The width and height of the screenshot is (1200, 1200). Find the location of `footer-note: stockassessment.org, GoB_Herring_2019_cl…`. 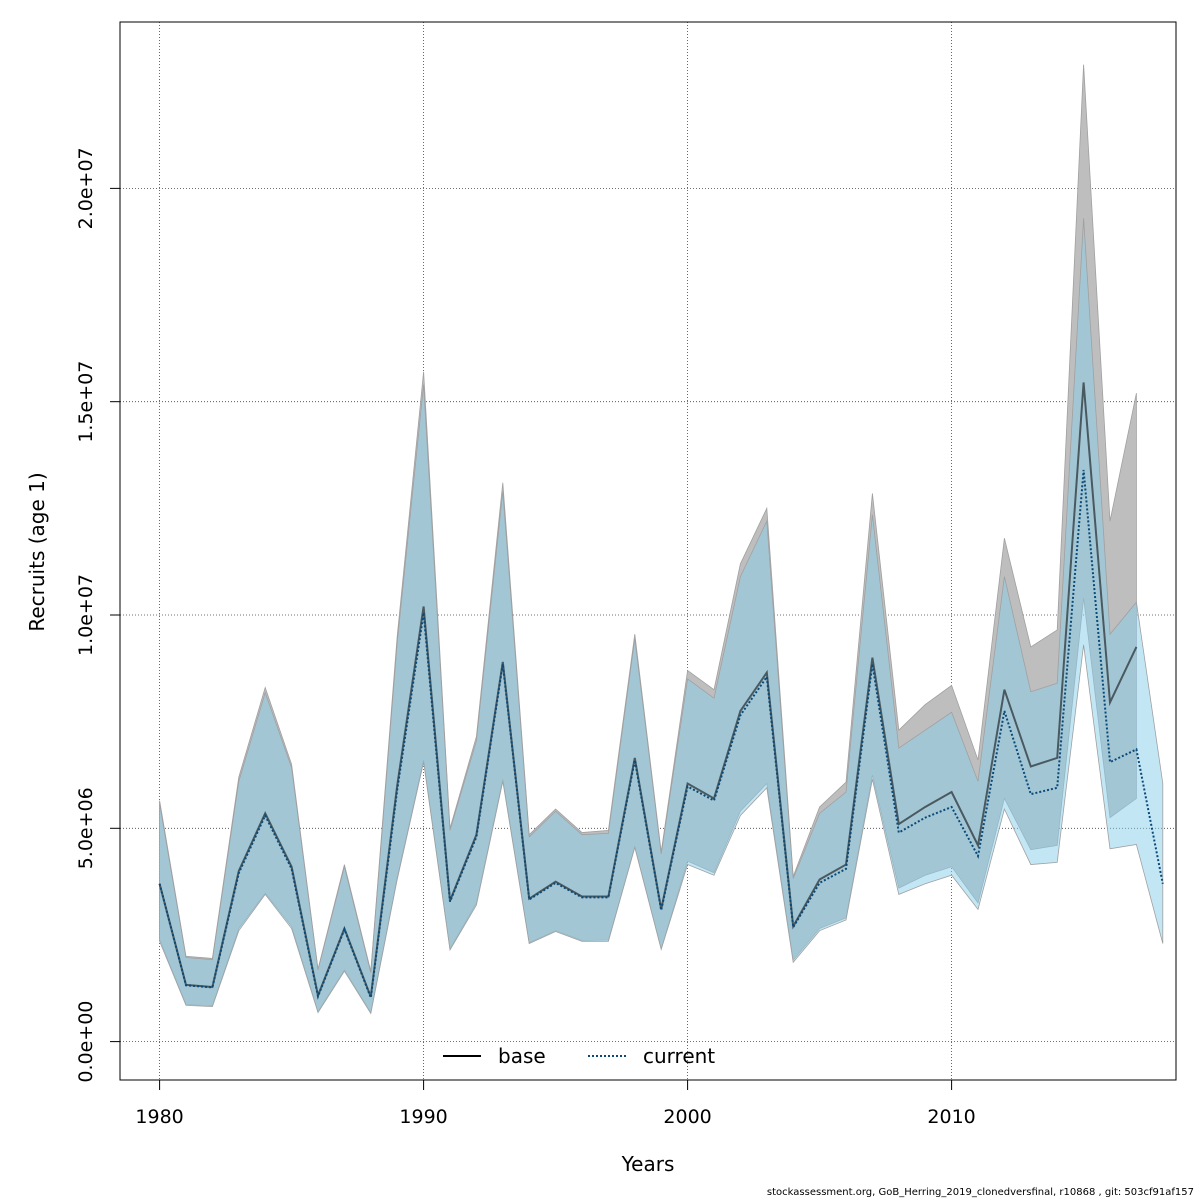

footer-note: stockassessment.org, GoB_Herring_2019_cl… is located at coordinates (980, 1192).